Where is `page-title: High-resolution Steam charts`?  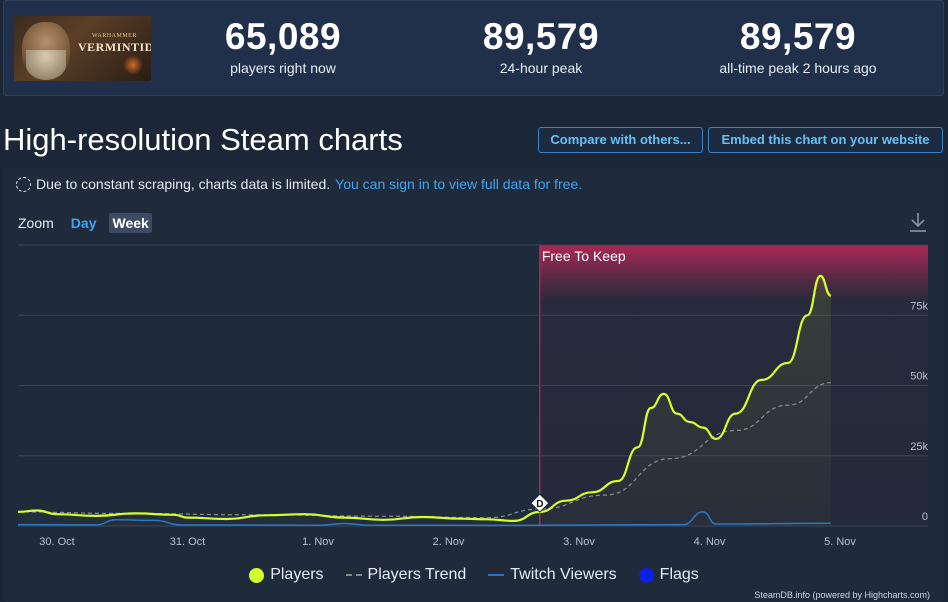 page-title: High-resolution Steam charts is located at coordinates (203, 139).